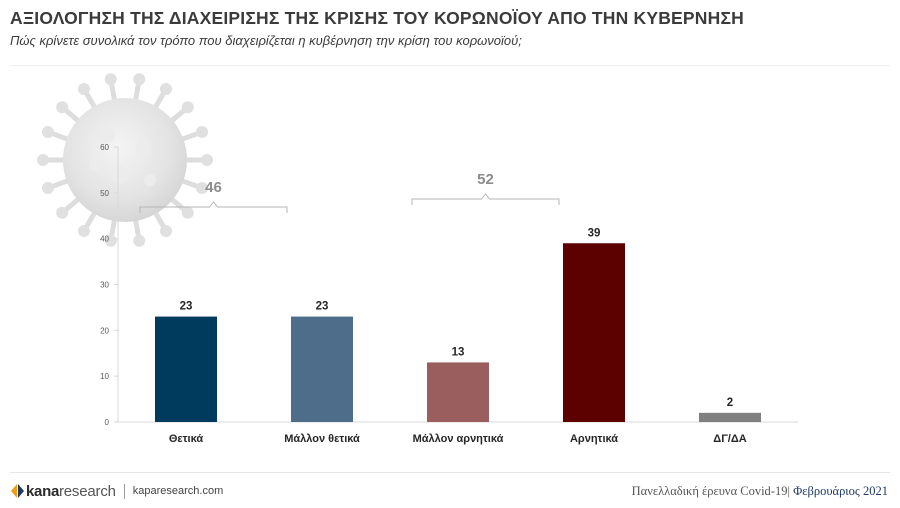 Image resolution: width=900 pixels, height=508 pixels. I want to click on kapa-logo-icon, so click(17, 491).